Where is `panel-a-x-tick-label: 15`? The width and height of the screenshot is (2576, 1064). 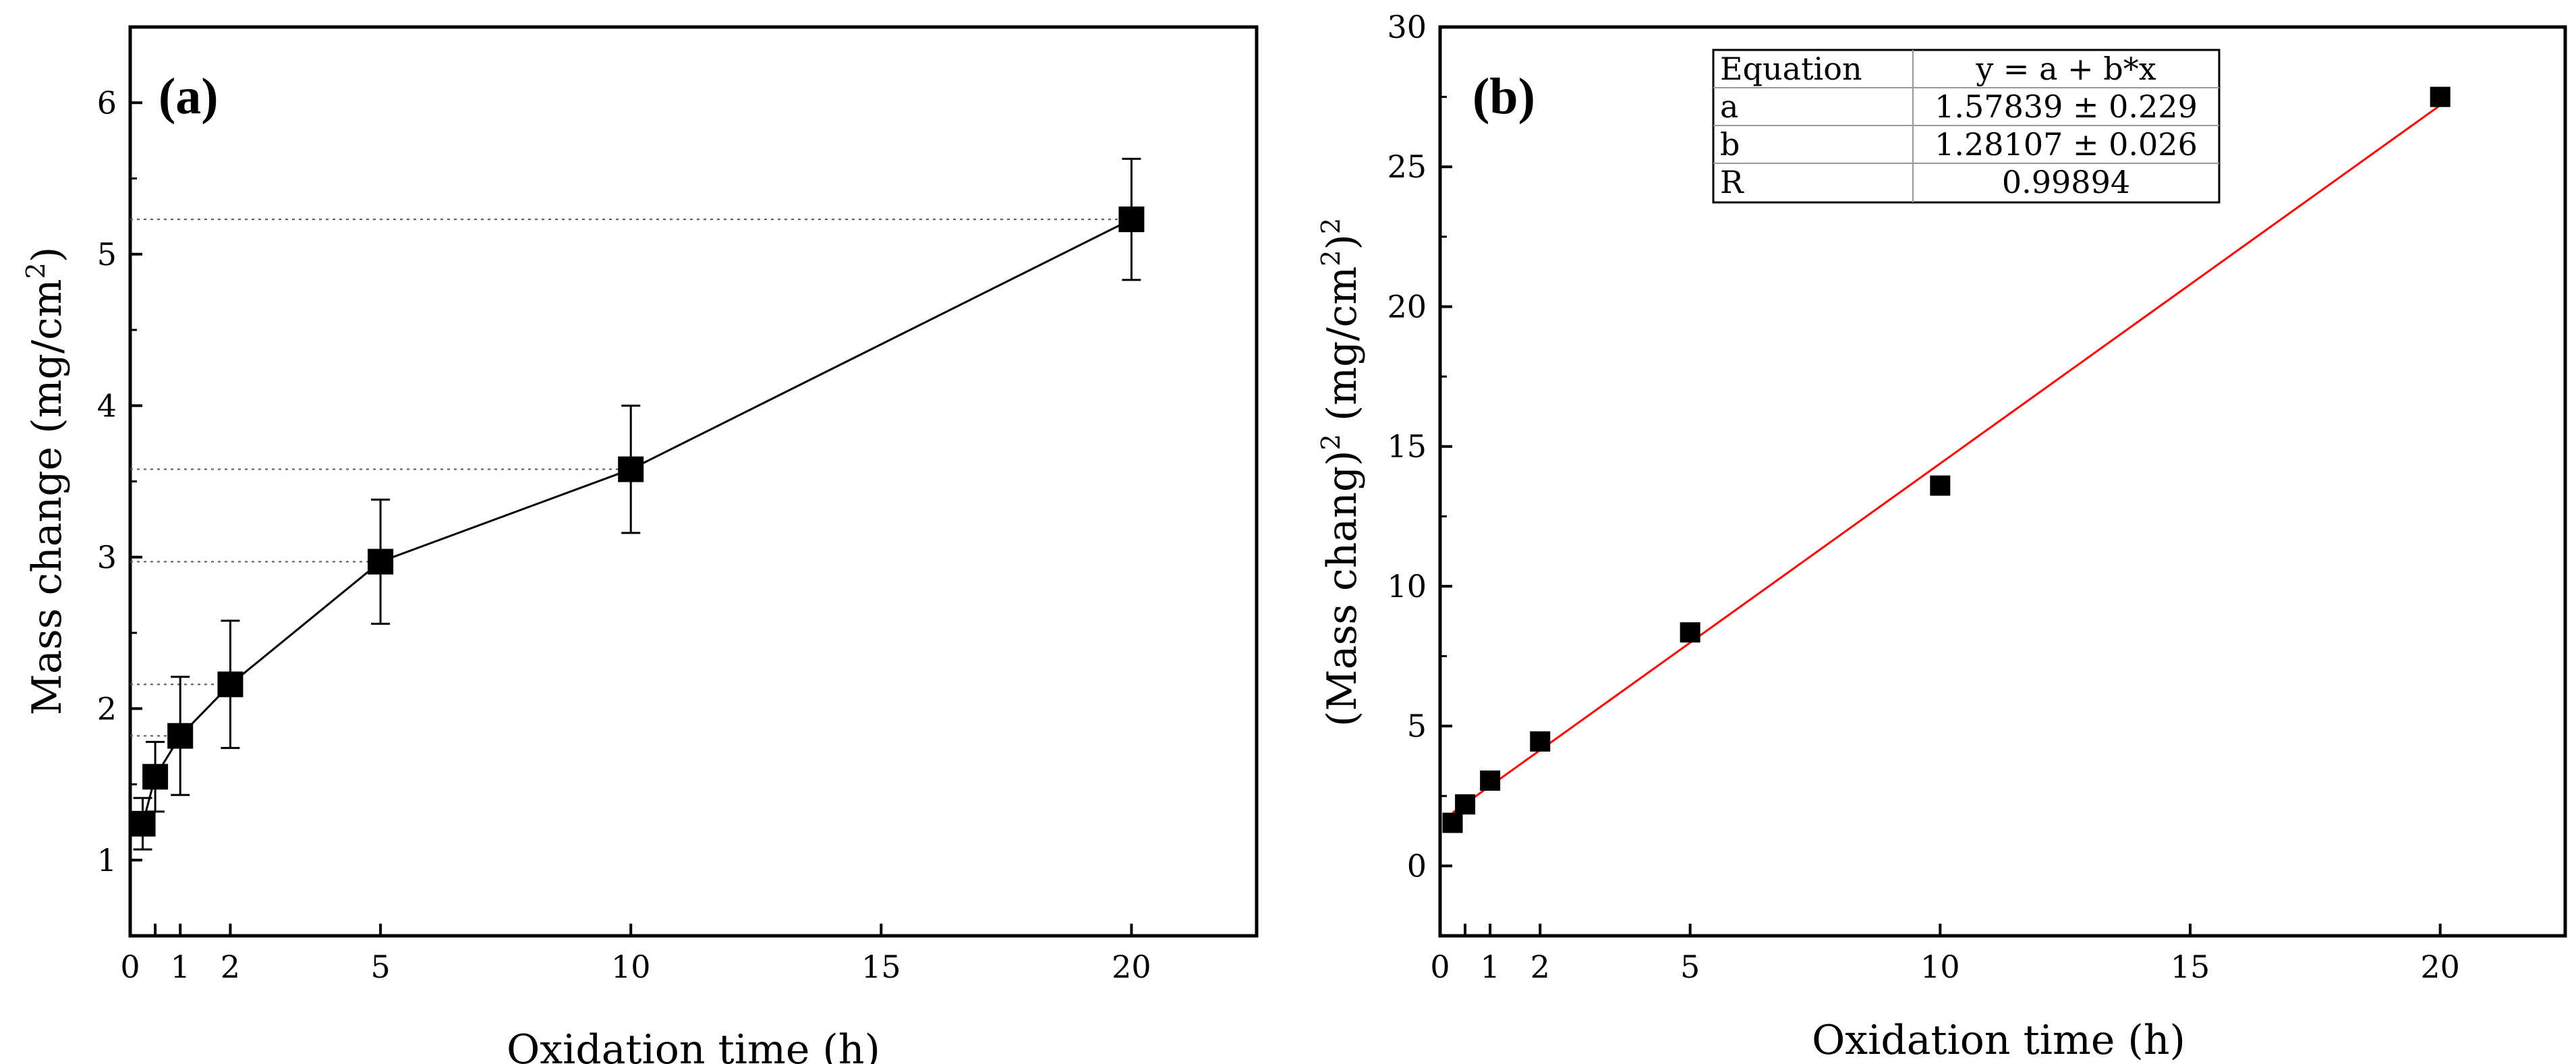
panel-a-x-tick-label: 15 is located at coordinates (881, 967).